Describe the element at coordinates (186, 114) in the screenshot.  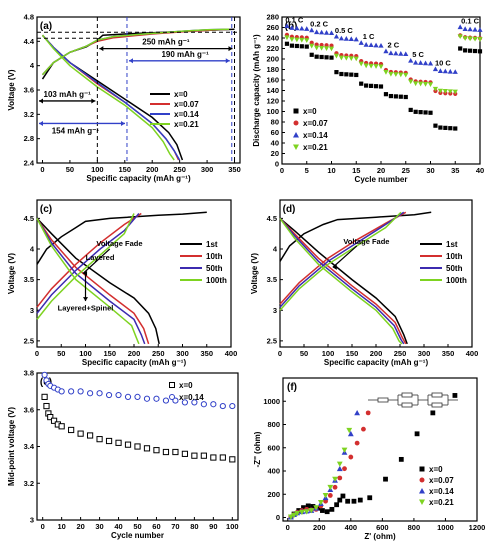
I see `legend-label: x=0.14` at that location.